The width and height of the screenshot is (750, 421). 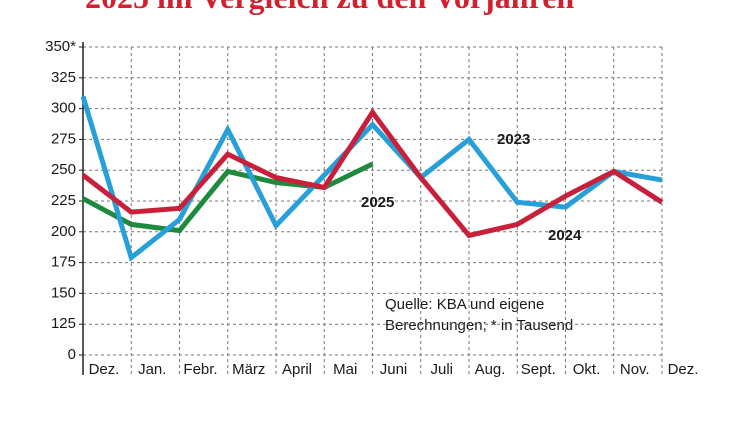 What do you see at coordinates (200, 369) in the screenshot?
I see `x-tick-label: Febr.` at bounding box center [200, 369].